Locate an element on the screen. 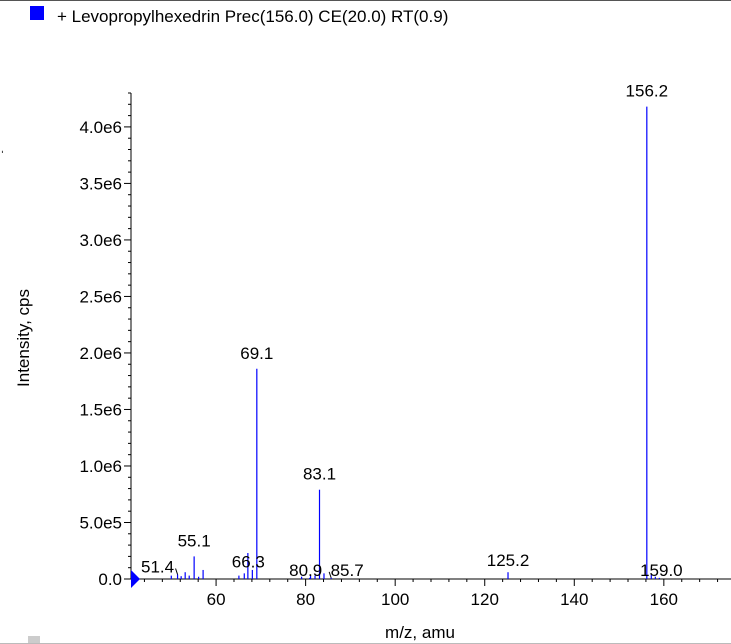  x-tick-label: 140 is located at coordinates (574, 599).